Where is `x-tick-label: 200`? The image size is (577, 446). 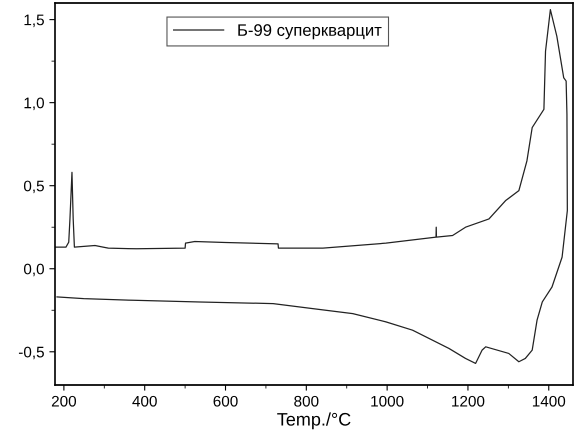
x-tick-label: 200 is located at coordinates (64, 401).